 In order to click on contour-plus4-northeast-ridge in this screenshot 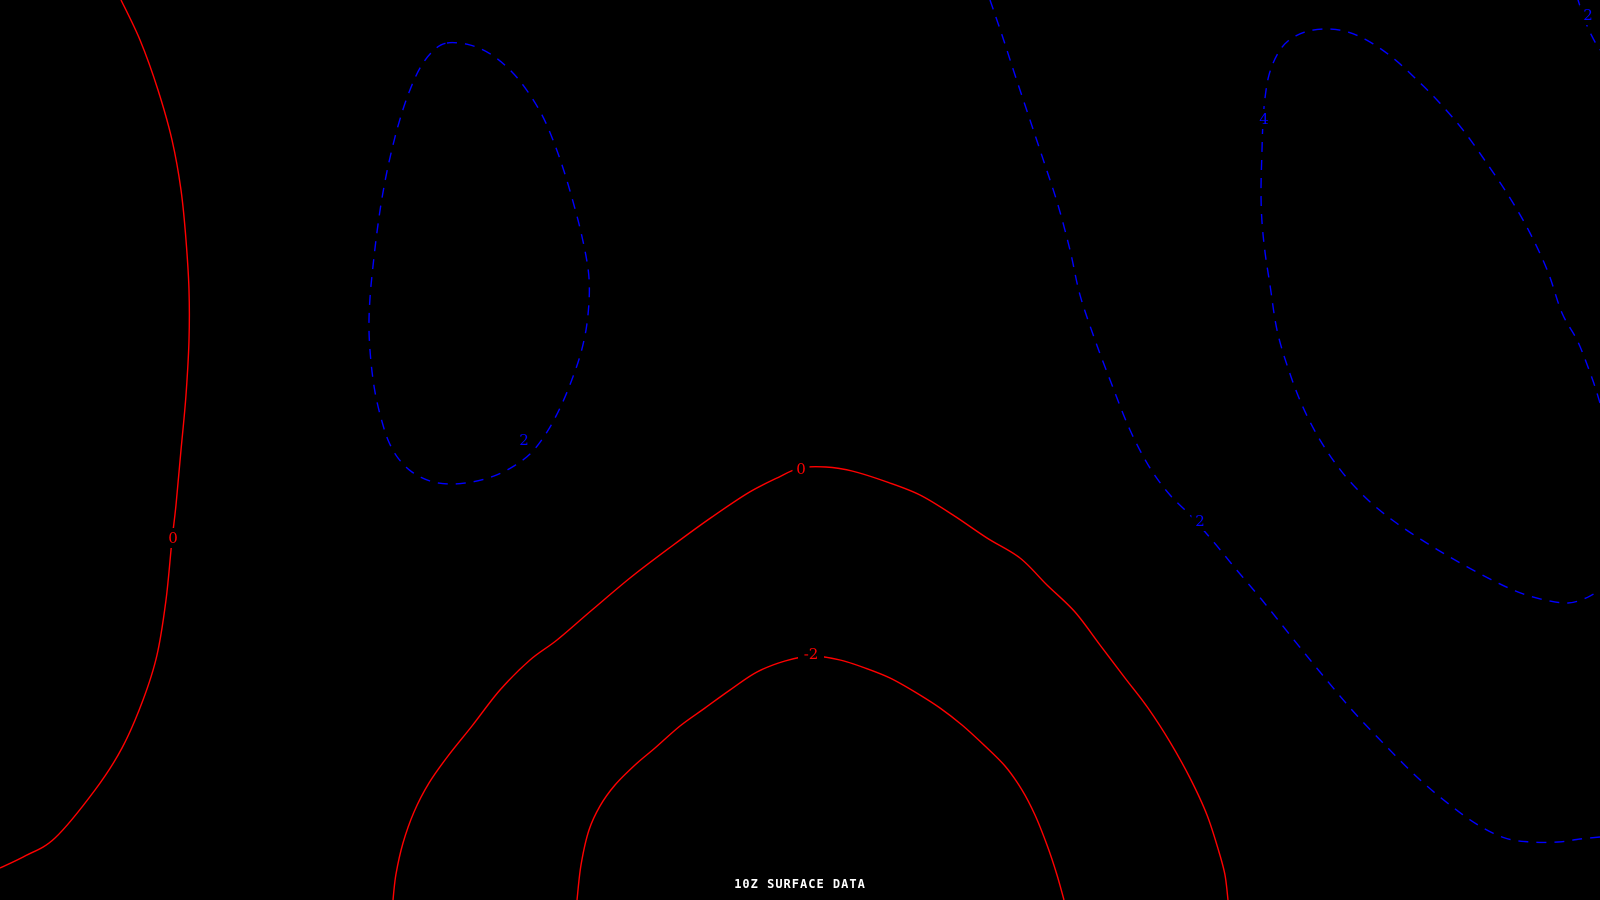, I will do `click(1430, 316)`.